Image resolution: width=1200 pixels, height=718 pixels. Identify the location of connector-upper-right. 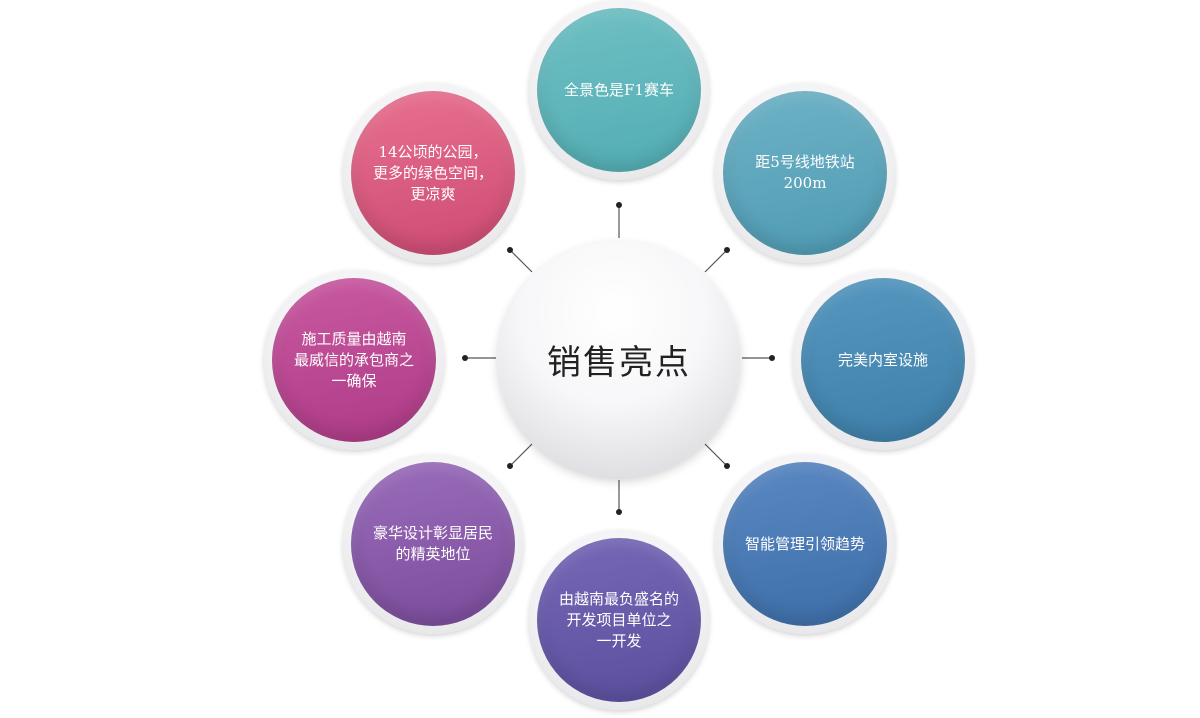
(716, 261).